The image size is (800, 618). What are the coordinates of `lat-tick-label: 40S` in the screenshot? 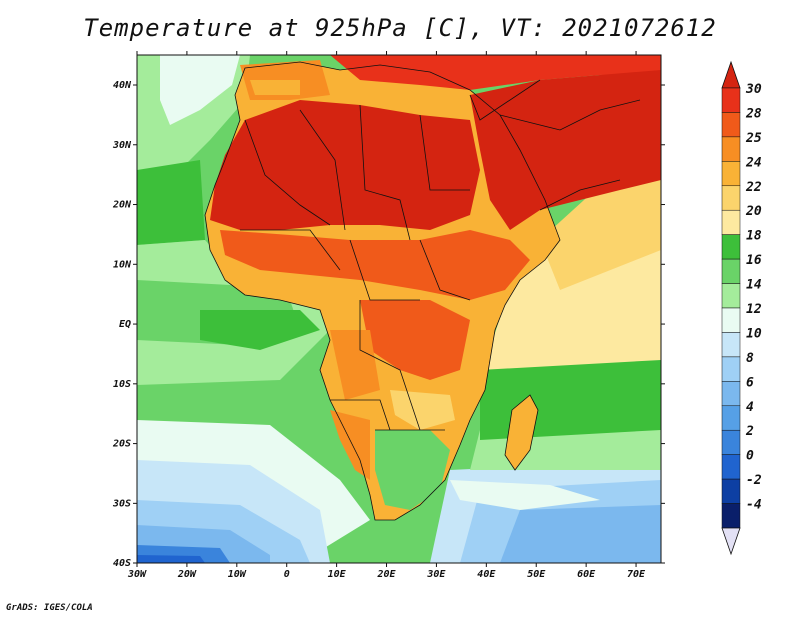 It's located at (122, 563).